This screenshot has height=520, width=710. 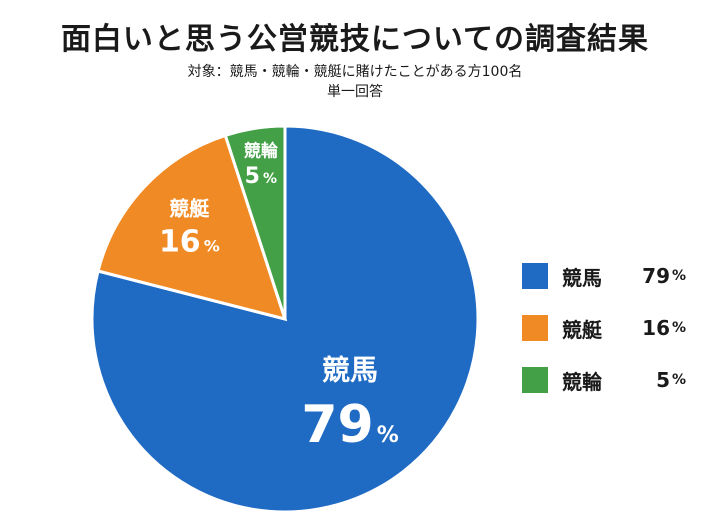 I want to click on slice-value-label: 5%, so click(x=261, y=176).